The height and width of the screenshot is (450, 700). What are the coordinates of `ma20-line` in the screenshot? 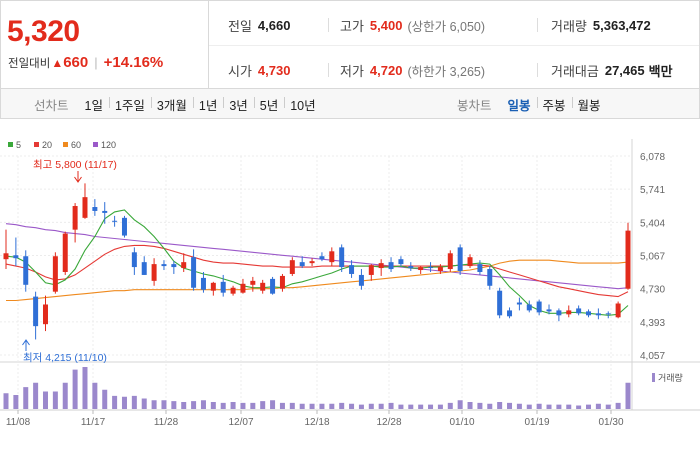 It's located at (317, 271).